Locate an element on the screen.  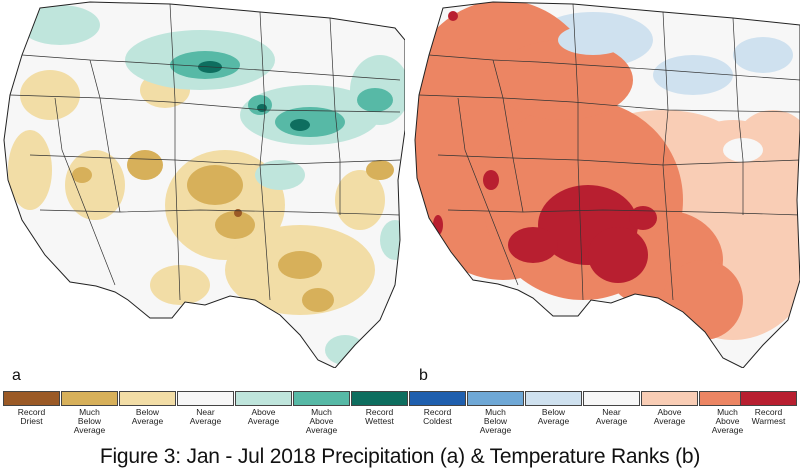
legend-item-precip-near: Near Average is located at coordinates (205, 408).